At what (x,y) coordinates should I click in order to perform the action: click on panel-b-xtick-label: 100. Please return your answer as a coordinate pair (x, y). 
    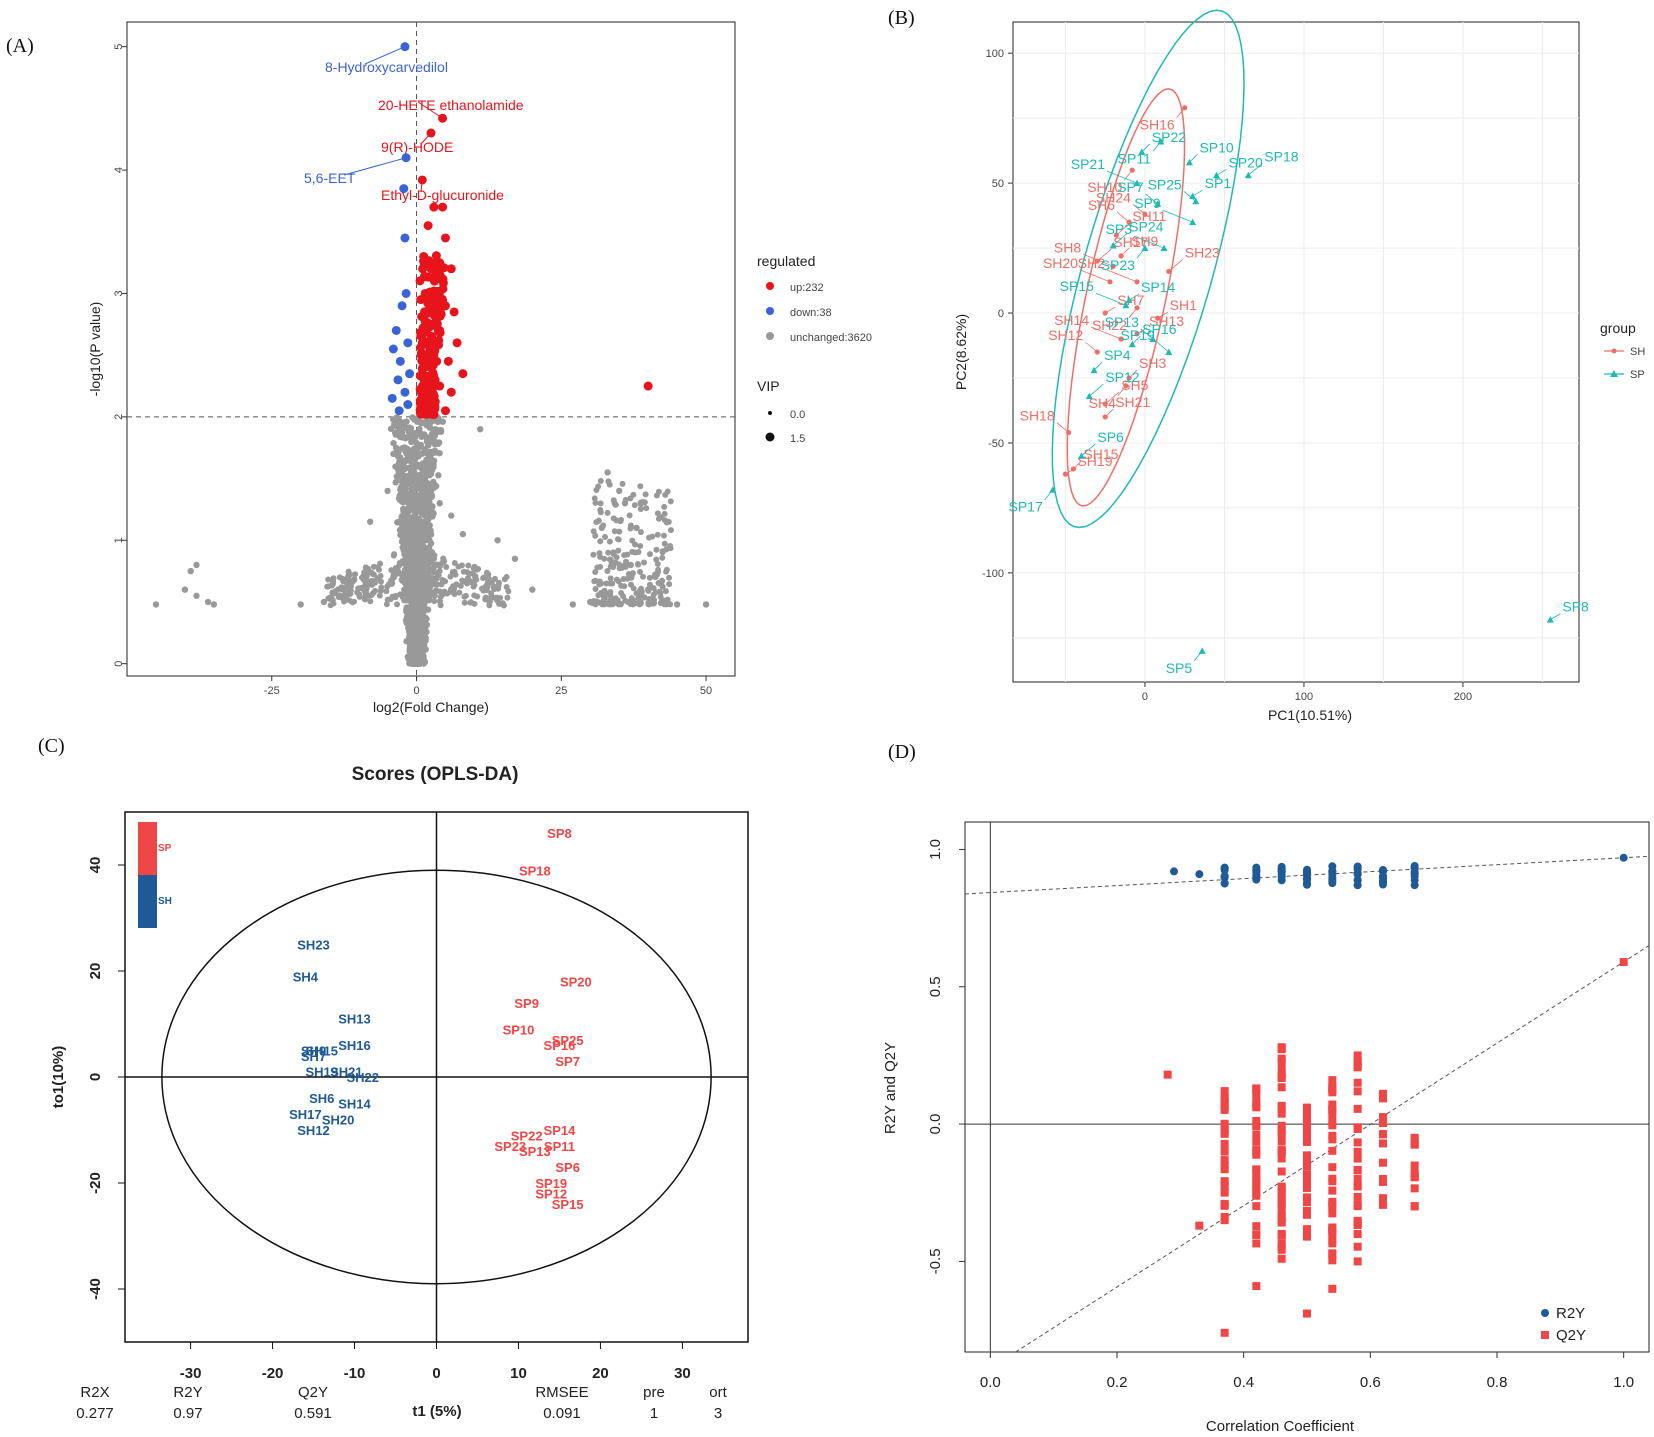
    Looking at the image, I should click on (1304, 697).